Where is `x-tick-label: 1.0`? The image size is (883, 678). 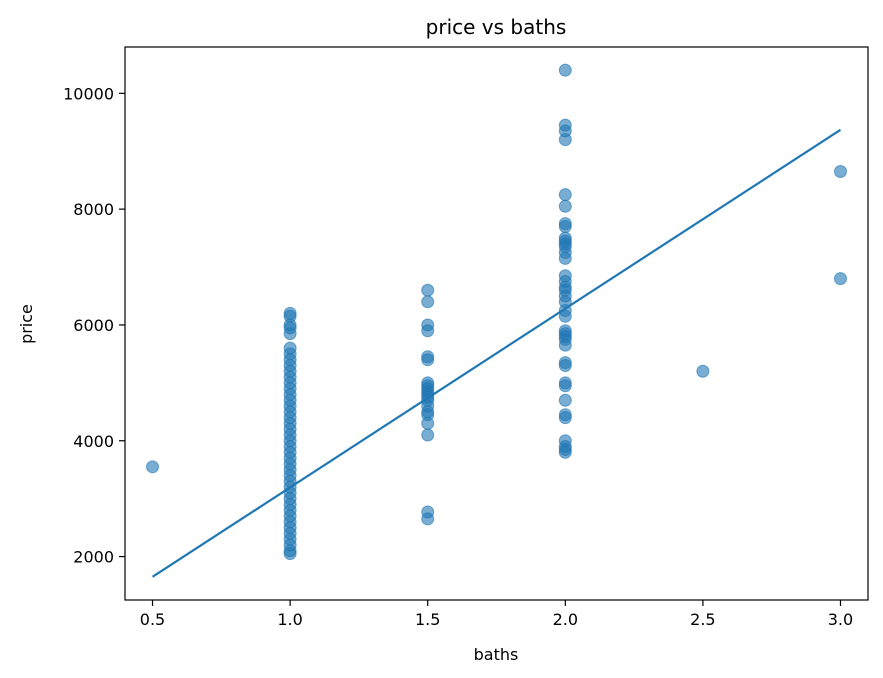 x-tick-label: 1.0 is located at coordinates (289, 619).